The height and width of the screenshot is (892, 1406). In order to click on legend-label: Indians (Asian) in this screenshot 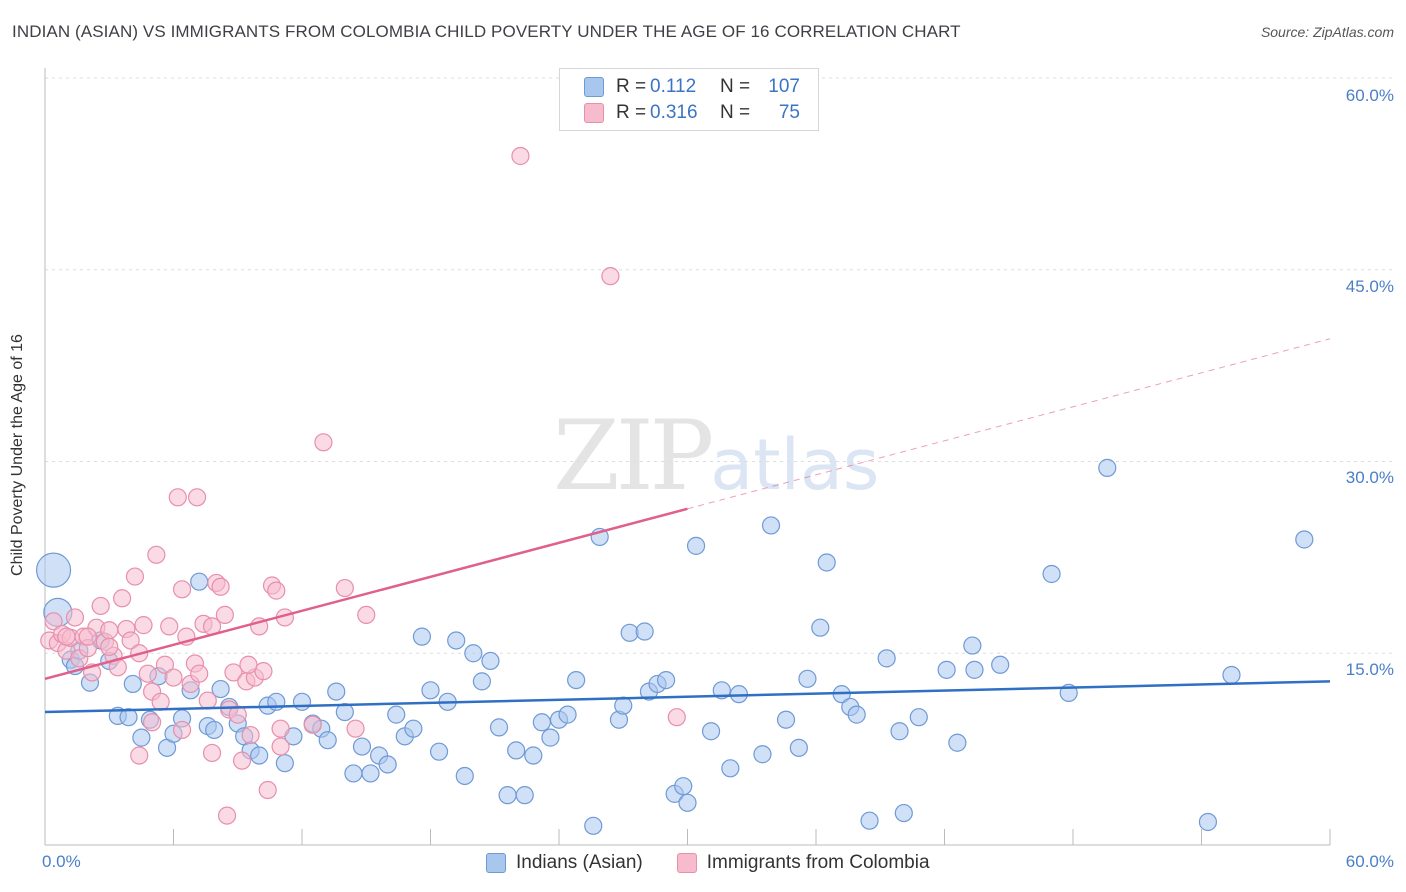, I will do `click(579, 862)`.